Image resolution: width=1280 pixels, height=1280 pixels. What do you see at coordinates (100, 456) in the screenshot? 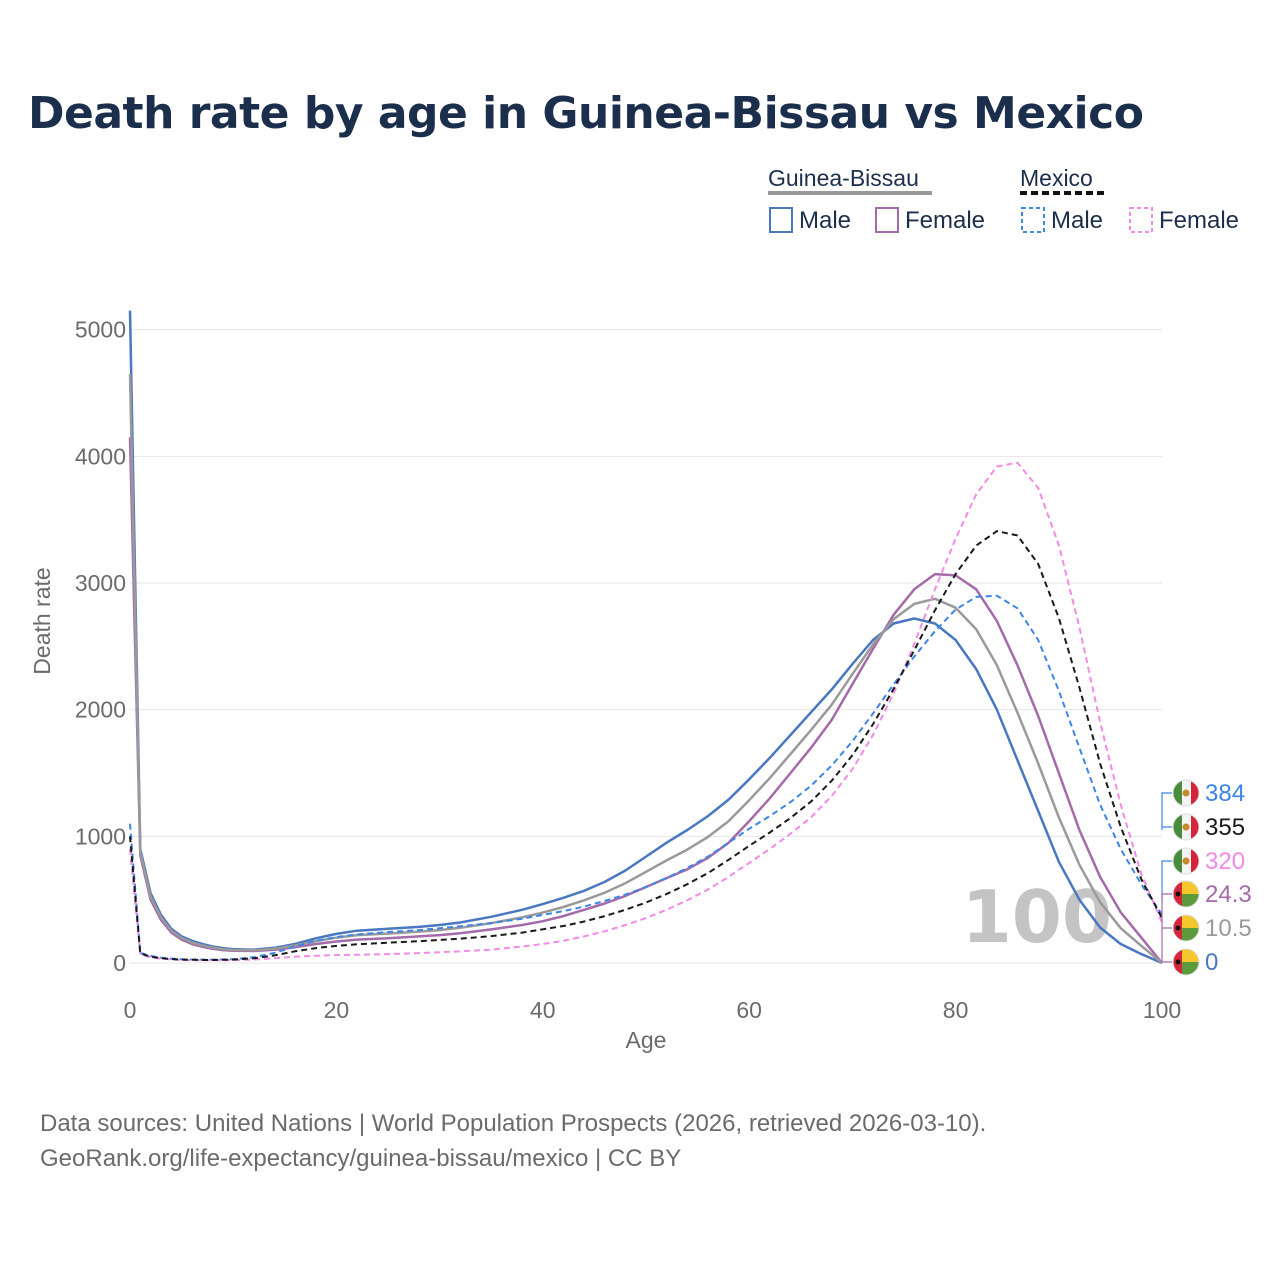
I see `y-tick-label: 4000` at bounding box center [100, 456].